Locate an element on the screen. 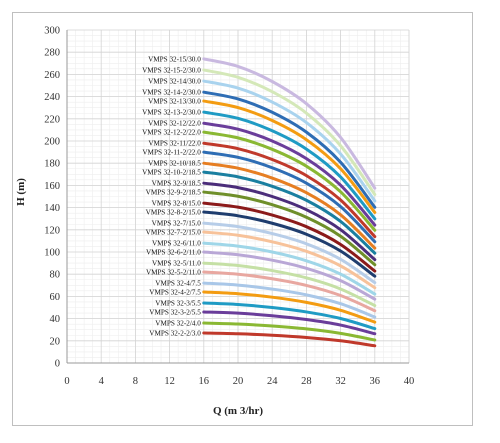 The height and width of the screenshot is (443, 500). x-tick-label: 16 is located at coordinates (204, 381).